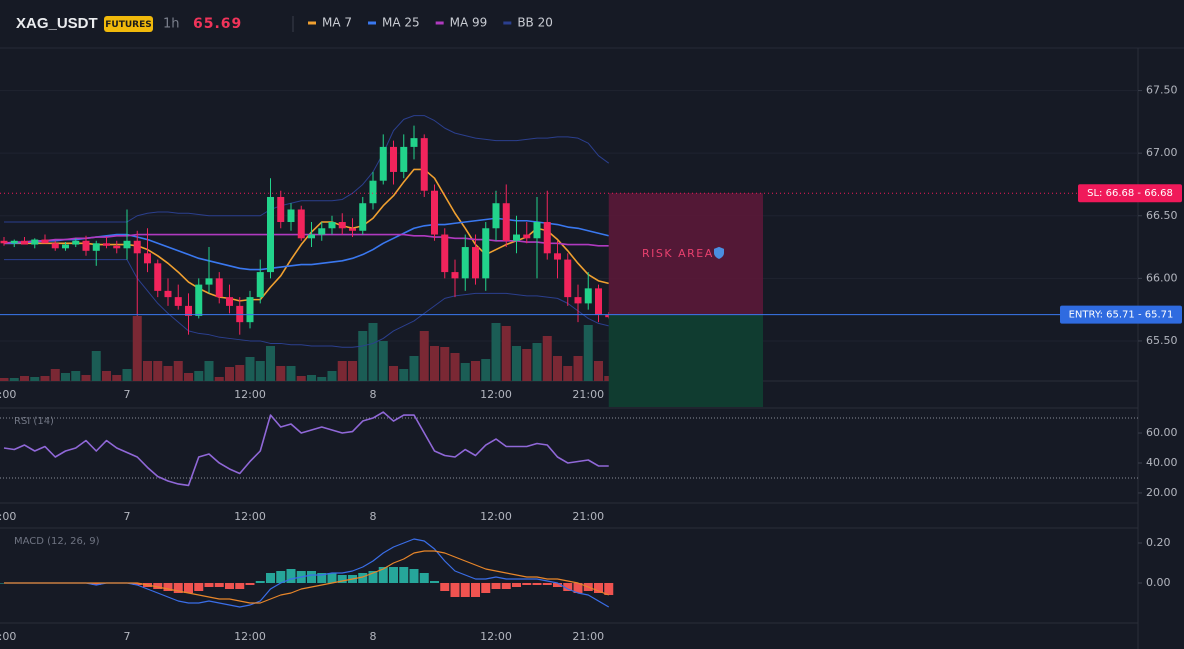 The image size is (1184, 649). What do you see at coordinates (1162, 90) in the screenshot?
I see `y-tick-label: 67.50` at bounding box center [1162, 90].